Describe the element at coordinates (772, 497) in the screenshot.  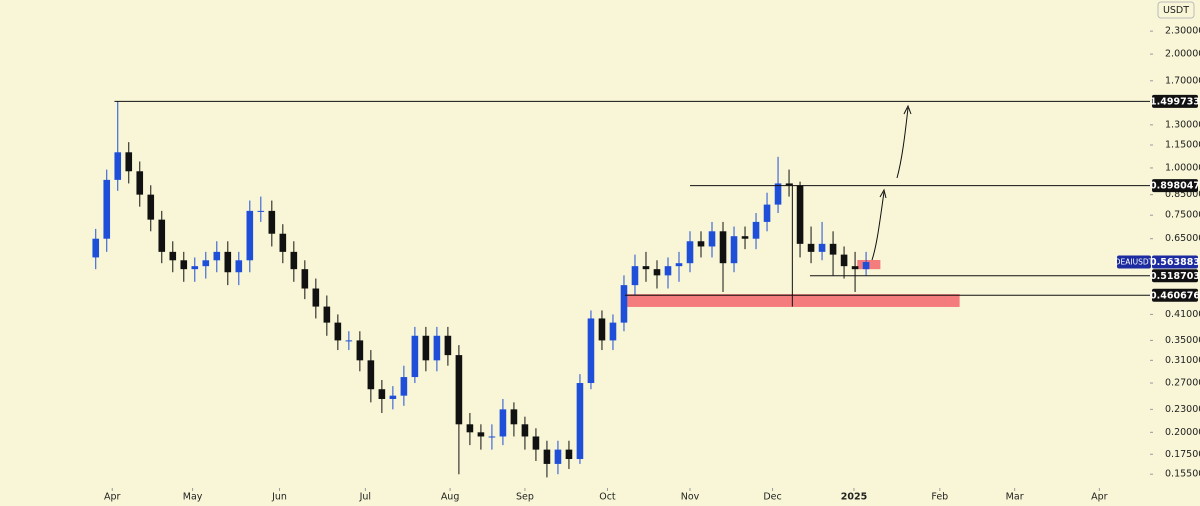
I see `x-tick-label: Dec` at that location.